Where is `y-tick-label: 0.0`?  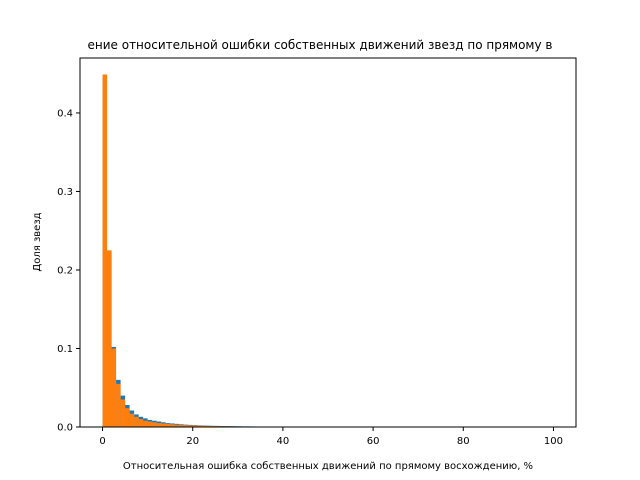
y-tick-label: 0.0 is located at coordinates (65, 428).